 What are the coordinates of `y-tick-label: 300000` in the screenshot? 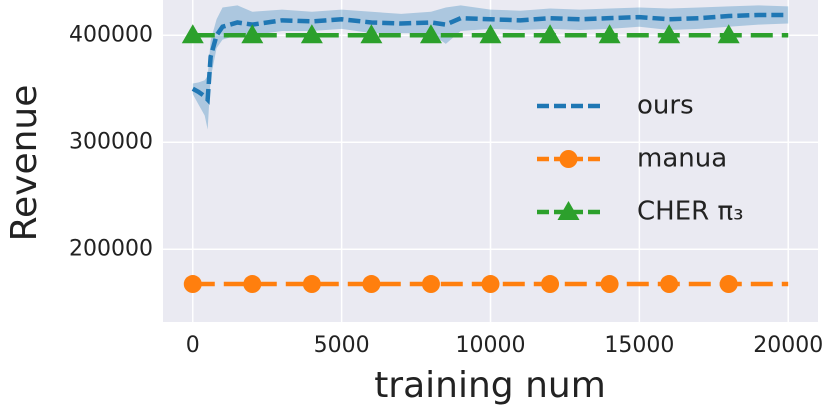 It's located at (111, 141).